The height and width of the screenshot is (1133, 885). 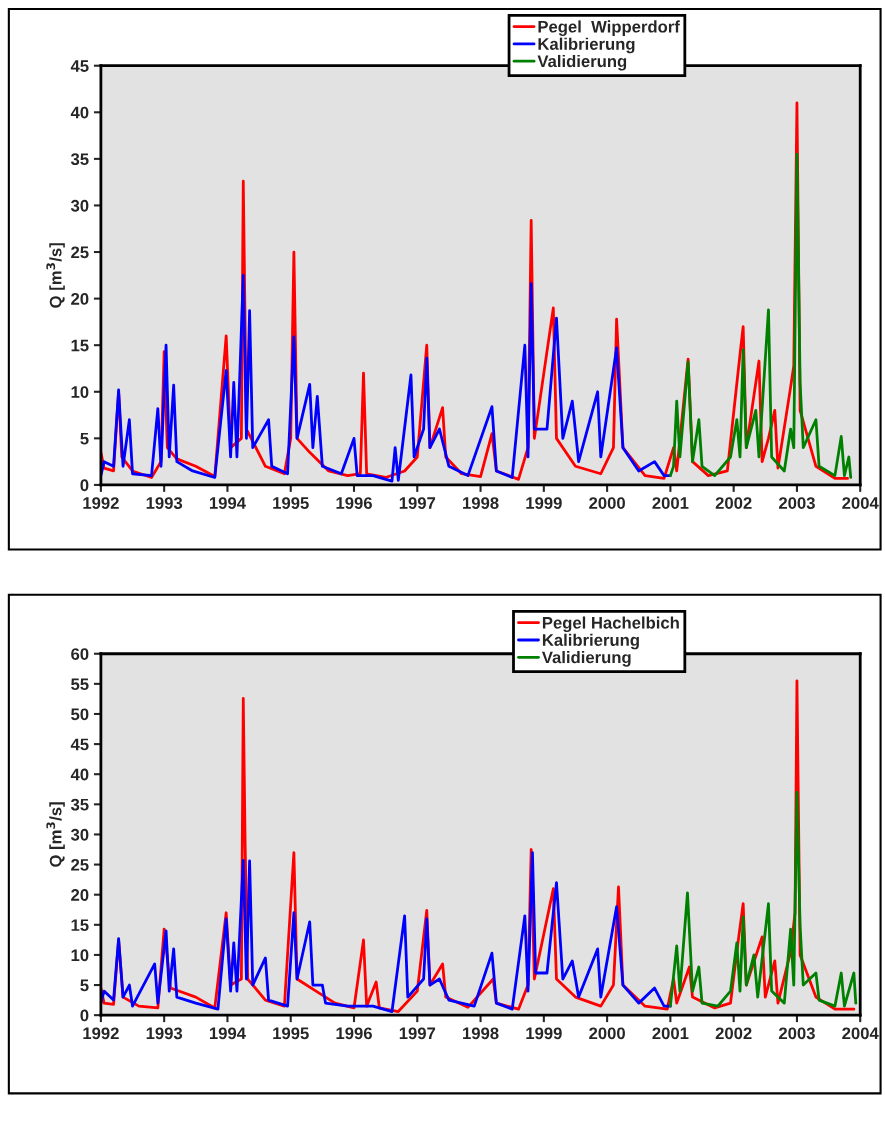 I want to click on y-tick-label: 50, so click(x=80, y=714).